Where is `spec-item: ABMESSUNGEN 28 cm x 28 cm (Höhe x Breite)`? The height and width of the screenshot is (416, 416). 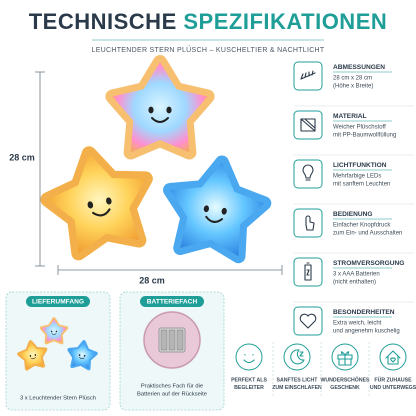 spec-item: ABMESSUNGEN 28 cm x 28 cm (Höhe x Breite) is located at coordinates (353, 84).